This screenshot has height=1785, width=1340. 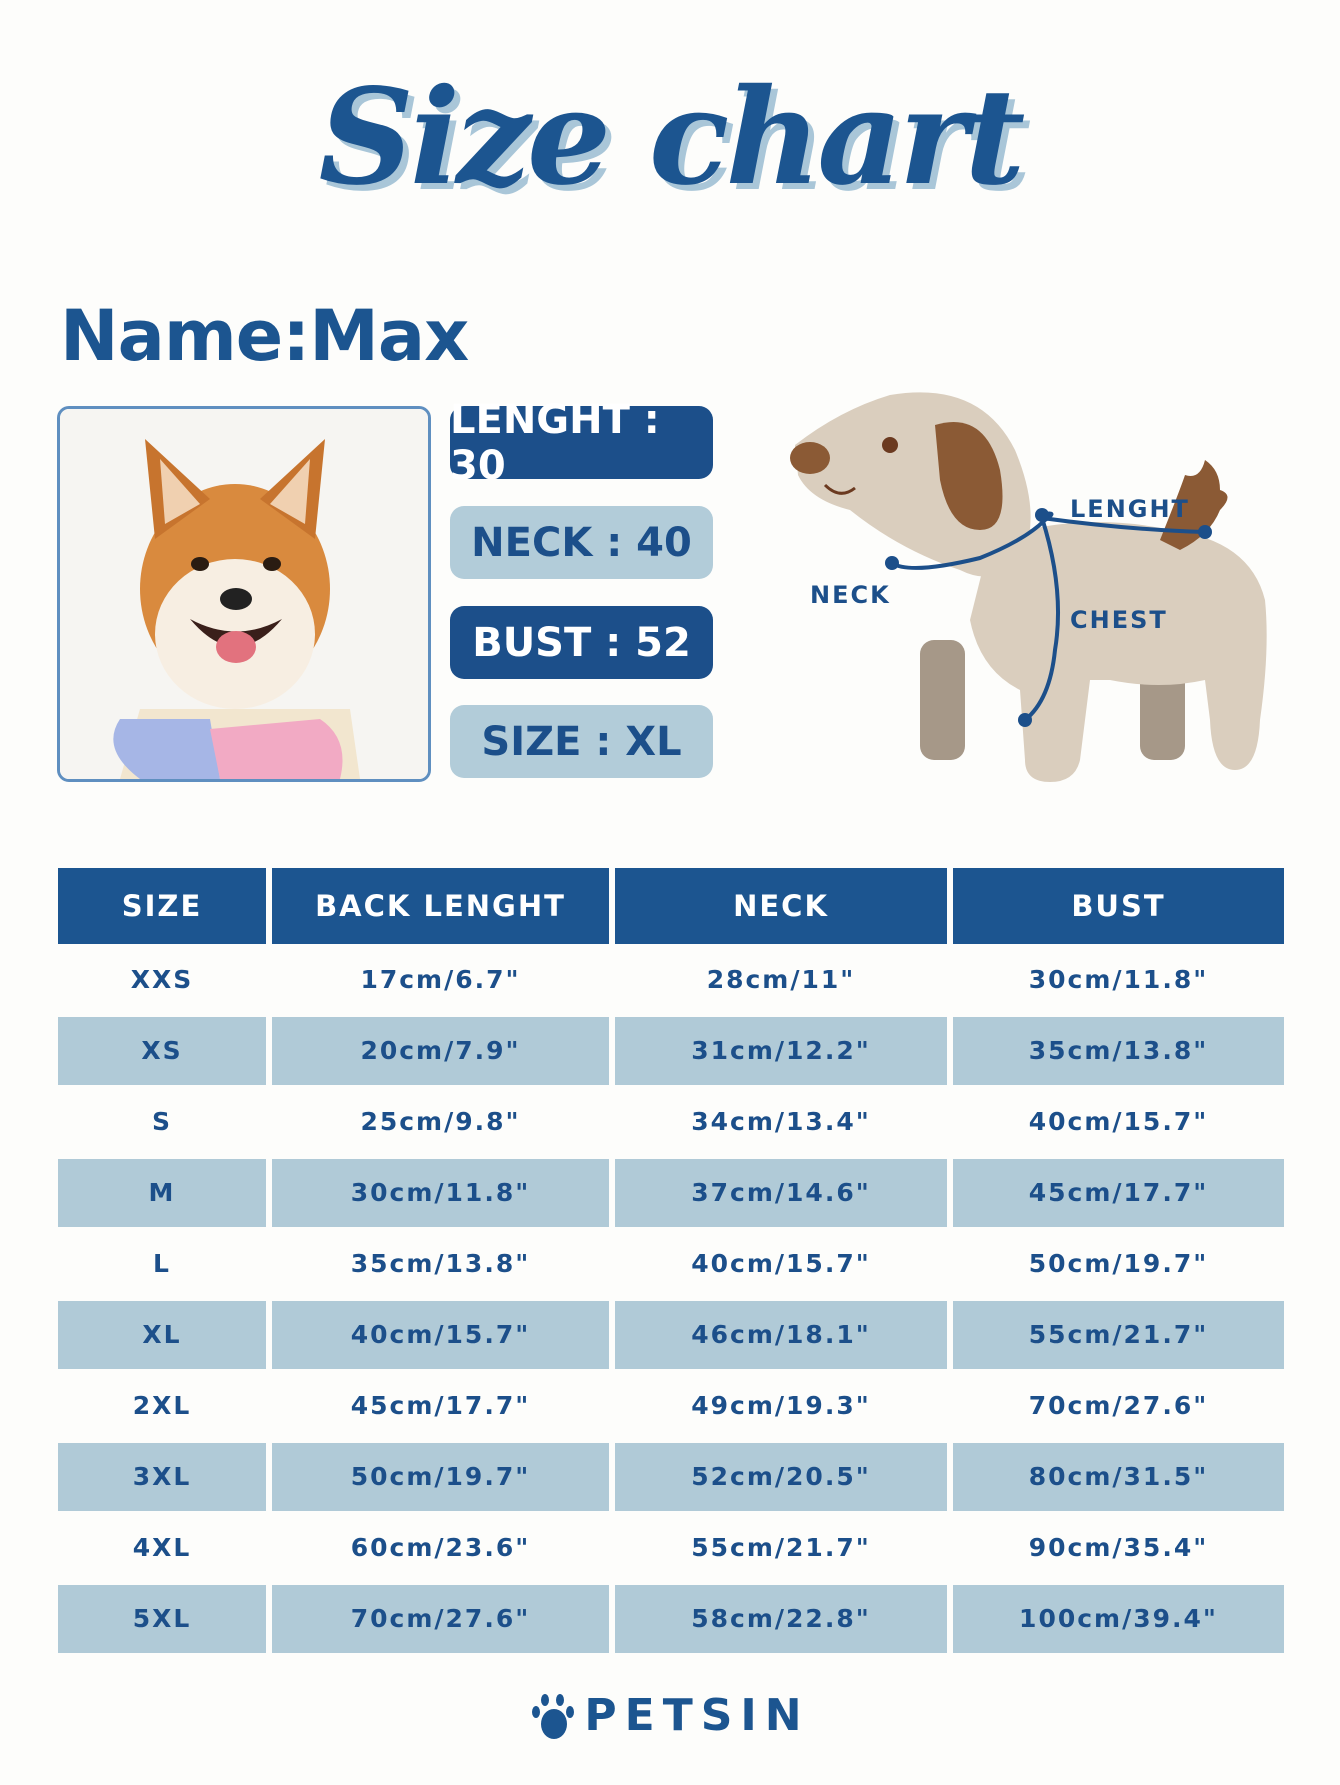 What do you see at coordinates (697, 1715) in the screenshot?
I see `brand-name: PETSIN` at bounding box center [697, 1715].